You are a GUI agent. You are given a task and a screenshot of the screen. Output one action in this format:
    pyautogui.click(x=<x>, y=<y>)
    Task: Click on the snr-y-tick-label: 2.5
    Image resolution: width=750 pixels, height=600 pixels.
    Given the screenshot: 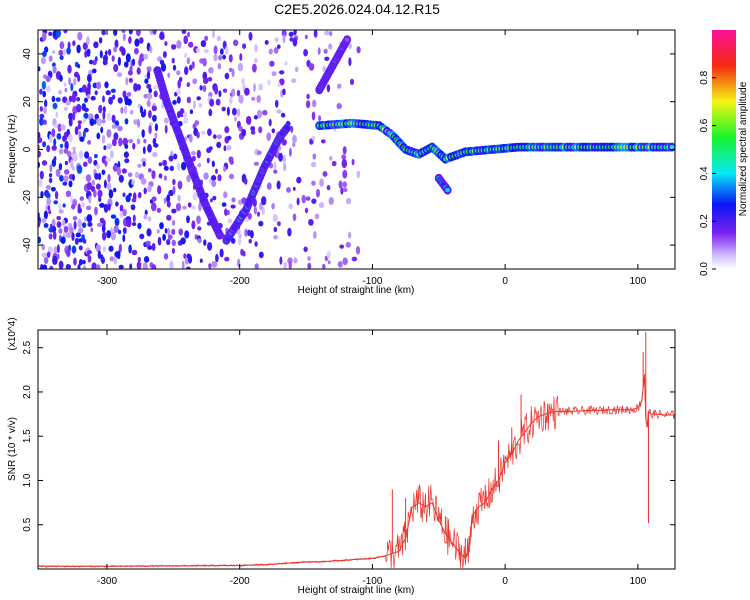 What is the action you would take?
    pyautogui.click(x=27, y=347)
    